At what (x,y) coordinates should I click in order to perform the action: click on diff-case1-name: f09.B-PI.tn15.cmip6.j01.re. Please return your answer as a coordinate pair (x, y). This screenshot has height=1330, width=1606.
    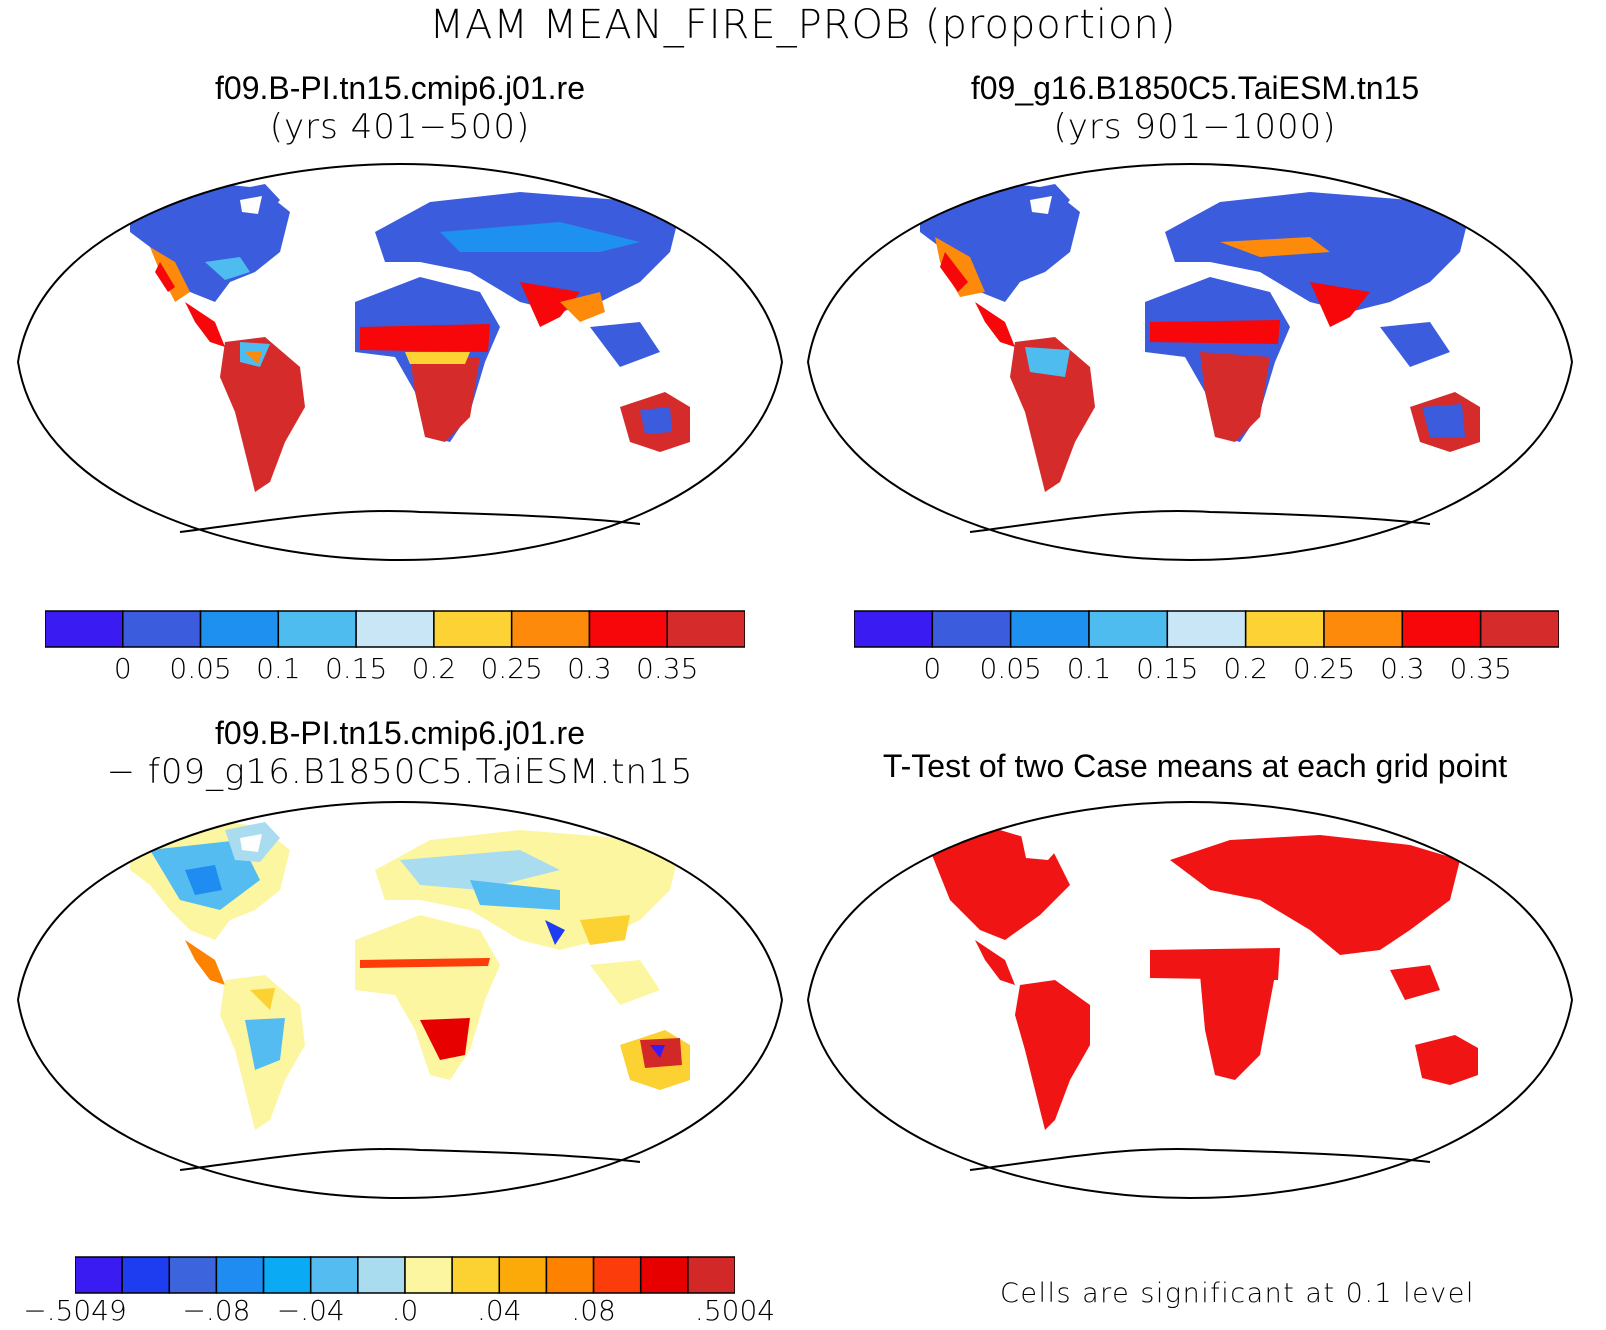
    Looking at the image, I should click on (400, 733).